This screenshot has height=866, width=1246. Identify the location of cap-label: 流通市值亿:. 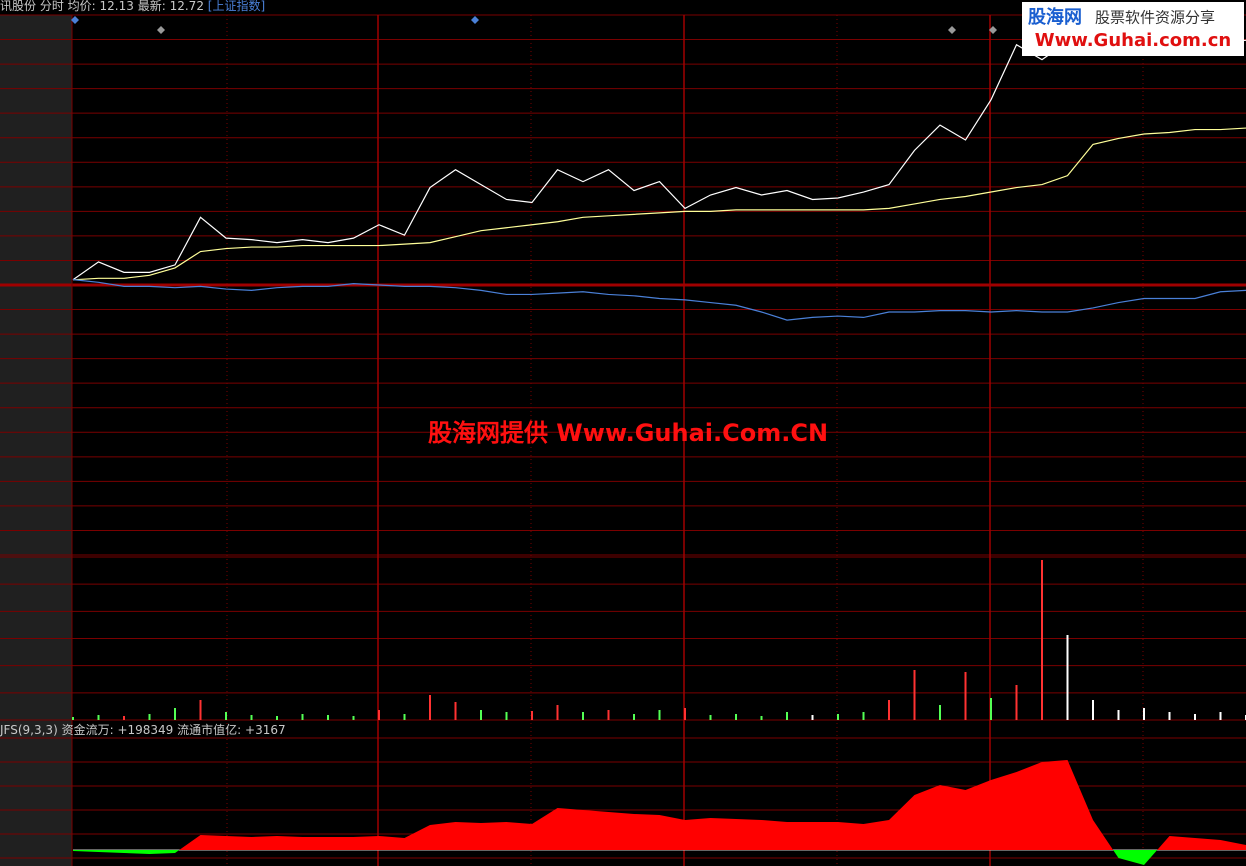
(209, 729).